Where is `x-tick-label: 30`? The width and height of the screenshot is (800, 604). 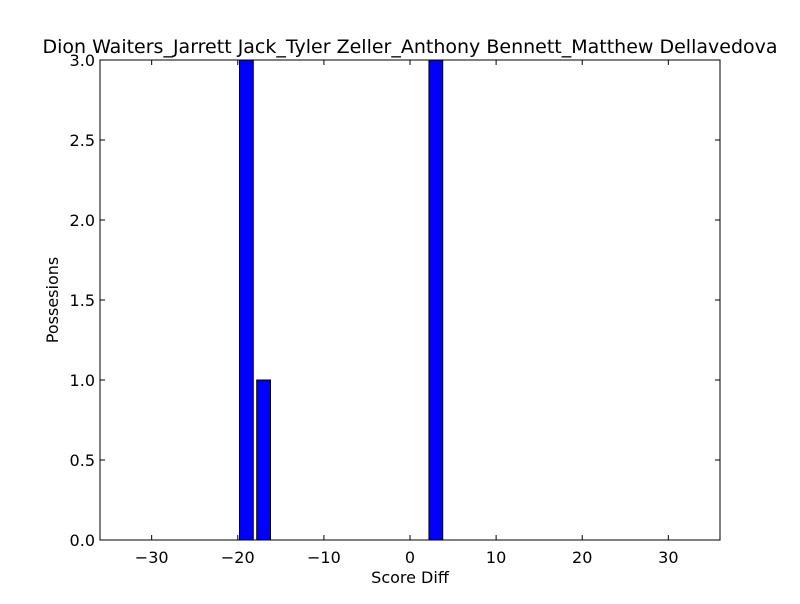
x-tick-label: 30 is located at coordinates (668, 557).